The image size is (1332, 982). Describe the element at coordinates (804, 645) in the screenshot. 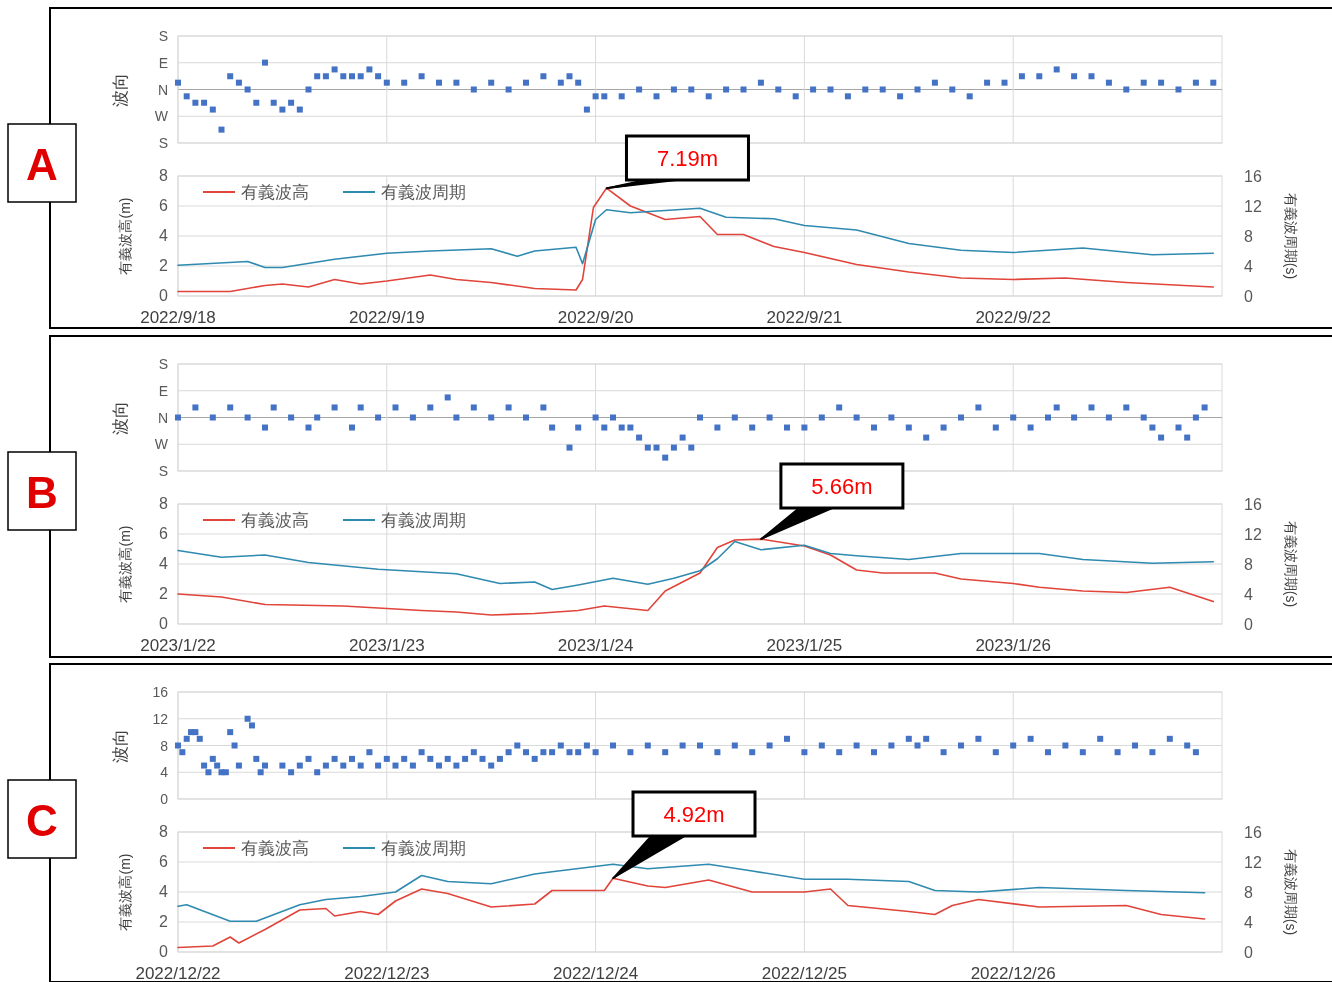

I see `x-tick-label: 2023/1/25` at that location.